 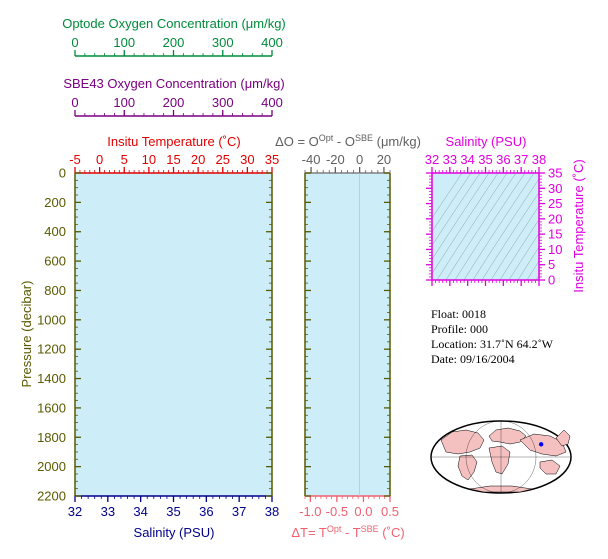 I want to click on ts-salinity-tick-label: 34, so click(x=467, y=159).